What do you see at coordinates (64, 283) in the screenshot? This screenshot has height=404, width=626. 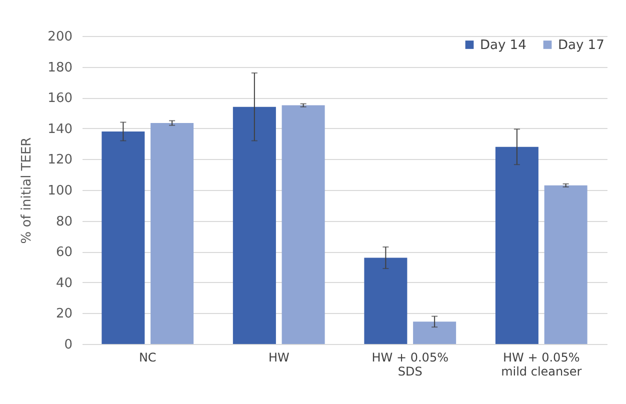 I see `y-tick-label: 40` at bounding box center [64, 283].